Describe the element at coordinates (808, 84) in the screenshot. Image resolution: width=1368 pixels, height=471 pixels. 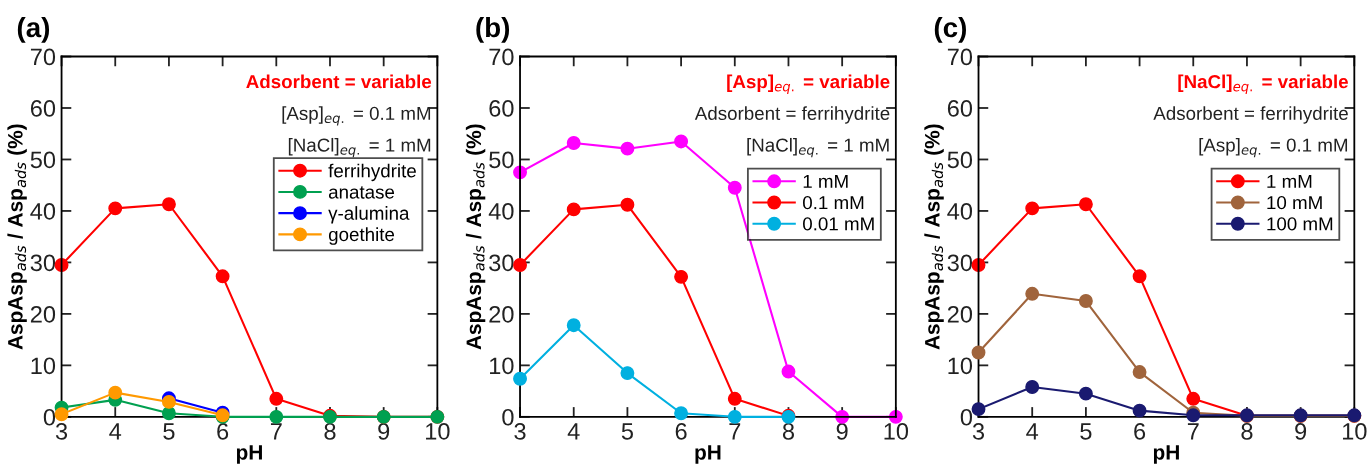
I see `text: [Asp]$_{eq.}$ = variable` at that location.